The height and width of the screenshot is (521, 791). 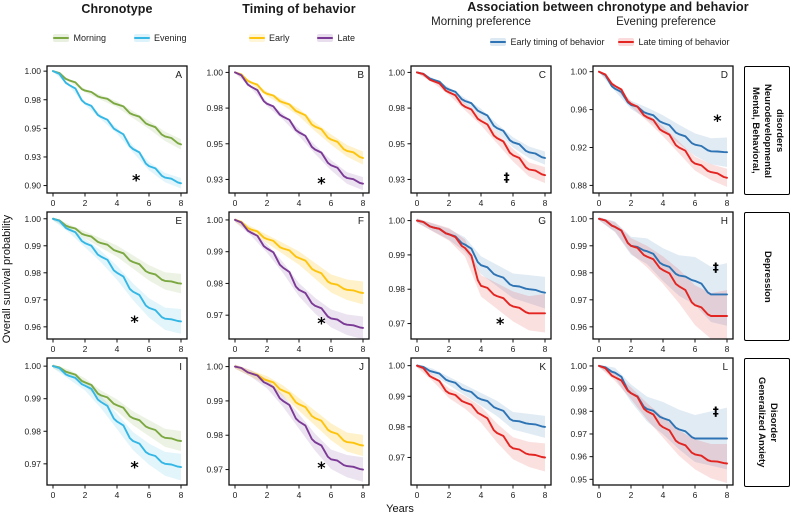 What do you see at coordinates (674, 42) in the screenshot?
I see `legend-association-item-1: Late timing of behavior` at bounding box center [674, 42].